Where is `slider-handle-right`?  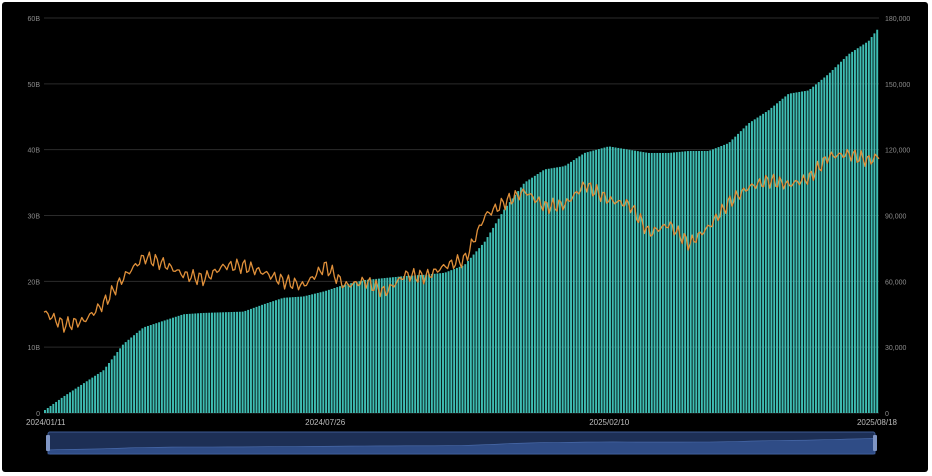
slider-handle-right is located at coordinates (875, 443).